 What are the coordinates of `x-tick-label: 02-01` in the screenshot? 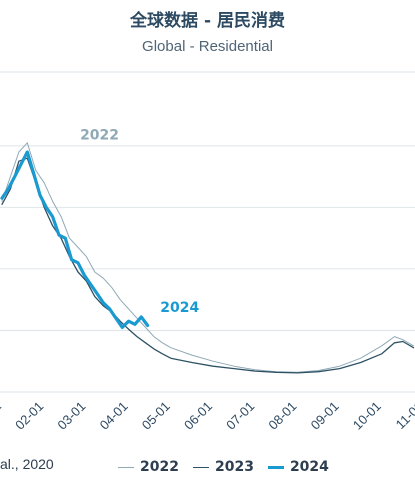 It's located at (29, 416).